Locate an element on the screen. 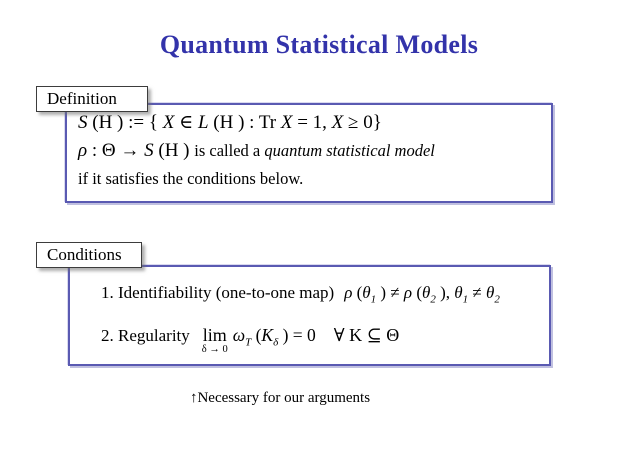 Image resolution: width=638 pixels, height=452 pixels. condition-1-text: 1. Identifiability (one-to-one map) is located at coordinates (218, 292).